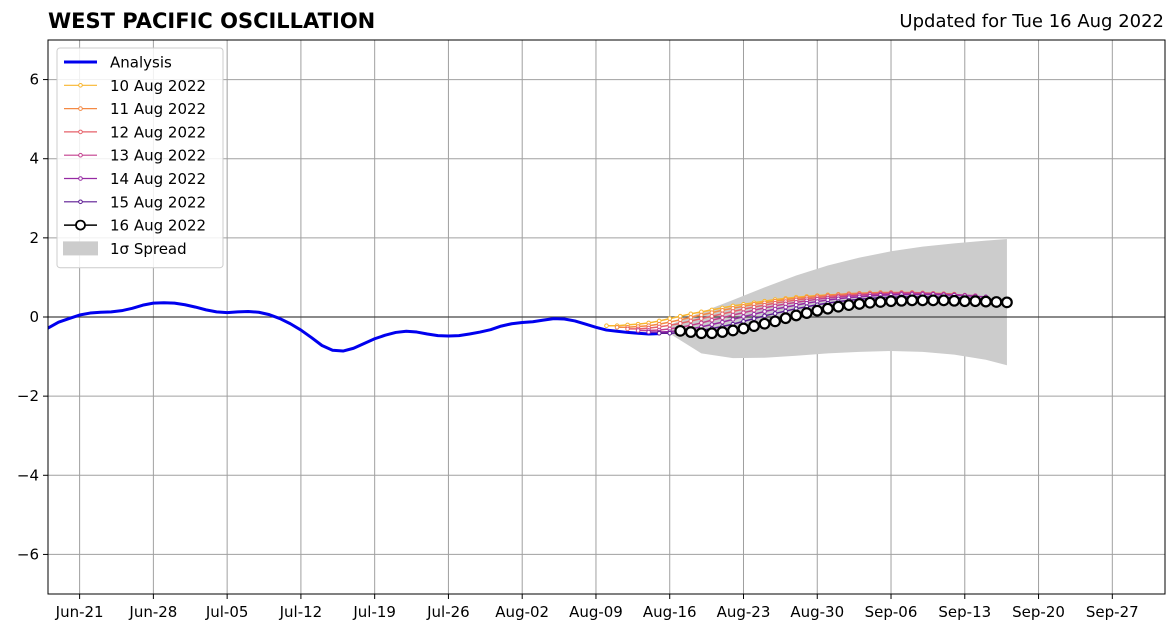 Image resolution: width=1176 pixels, height=633 pixels. What do you see at coordinates (1031, 21) in the screenshot?
I see `updated-date-label: Updated for Tue 16 Aug 2022` at bounding box center [1031, 21].